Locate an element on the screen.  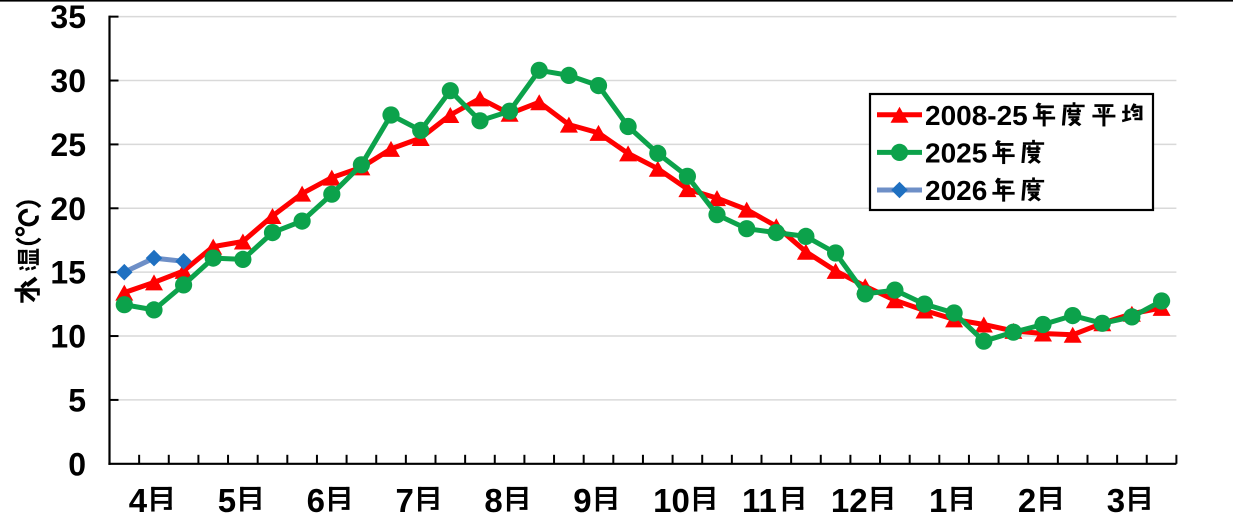
svg-text: 2 is located at coordinates (1027, 500).